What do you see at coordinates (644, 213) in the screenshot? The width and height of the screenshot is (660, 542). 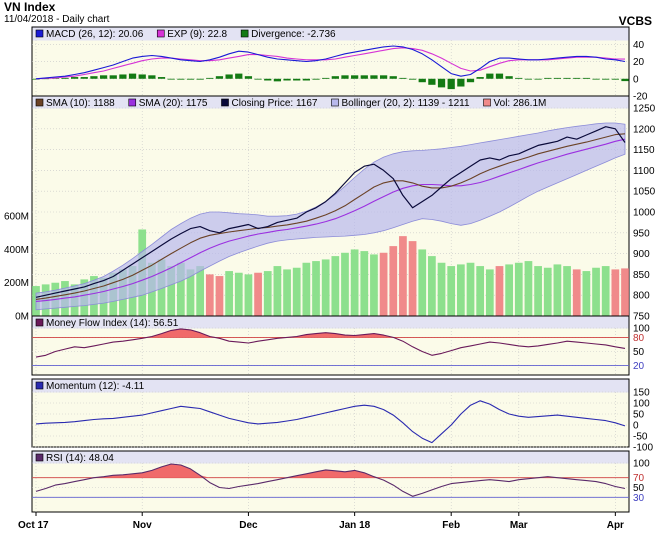 I see `price-ytick-5: 1000` at bounding box center [644, 213].